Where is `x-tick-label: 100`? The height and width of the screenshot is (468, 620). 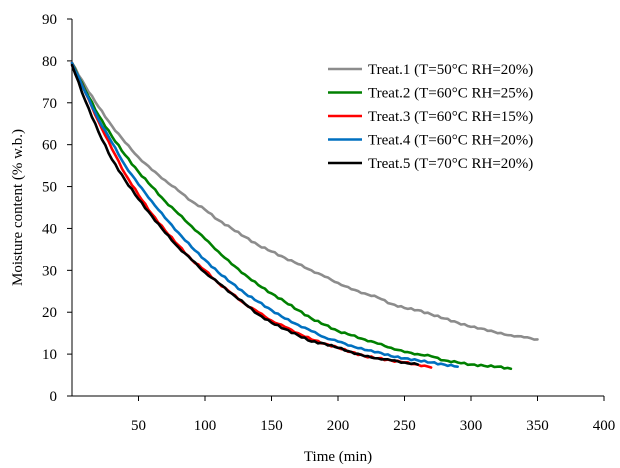 x-tick-label: 100 is located at coordinates (205, 426).